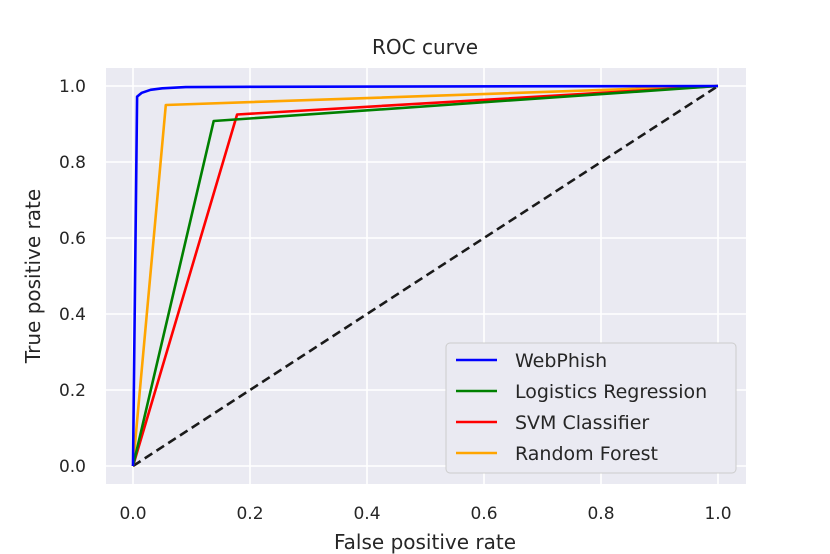 The image size is (830, 554). What do you see at coordinates (72, 87) in the screenshot?
I see `y-tick-label: 1.0` at bounding box center [72, 87].